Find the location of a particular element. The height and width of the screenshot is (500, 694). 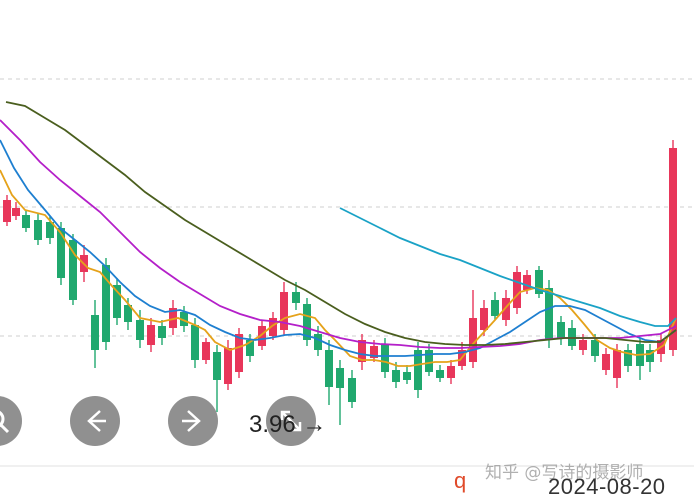

zoom-button is located at coordinates (11, 421).